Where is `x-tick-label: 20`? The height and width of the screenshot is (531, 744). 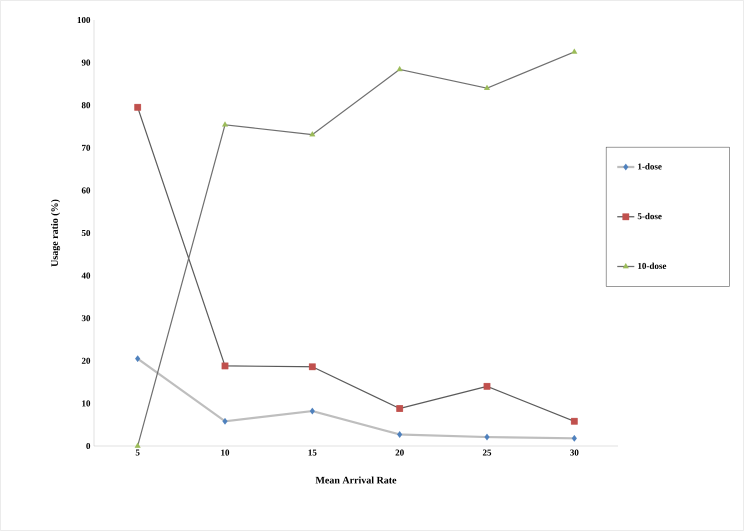 x-tick-label: 20 is located at coordinates (400, 453).